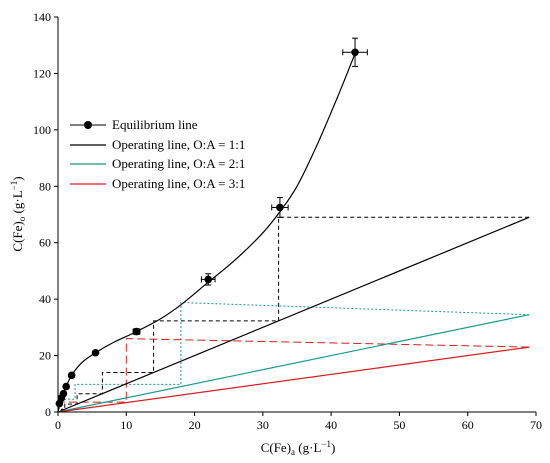  I want to click on legend-entry-equilibrium: Equilibrium line, so click(134, 124).